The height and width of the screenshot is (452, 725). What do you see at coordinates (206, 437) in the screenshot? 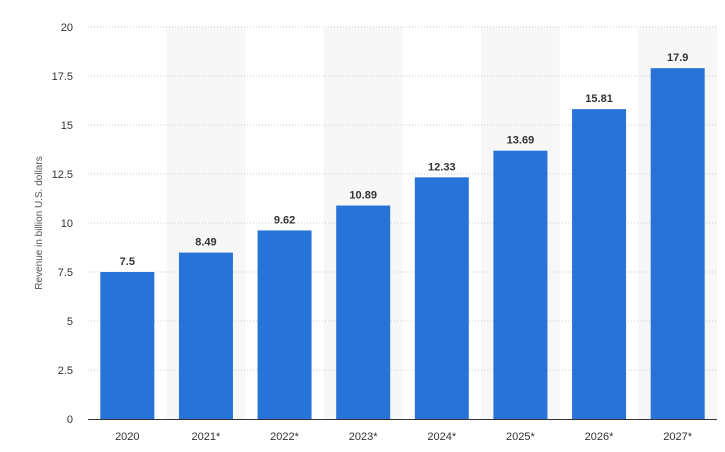
I see `x-tick-label: 2021*` at bounding box center [206, 437].